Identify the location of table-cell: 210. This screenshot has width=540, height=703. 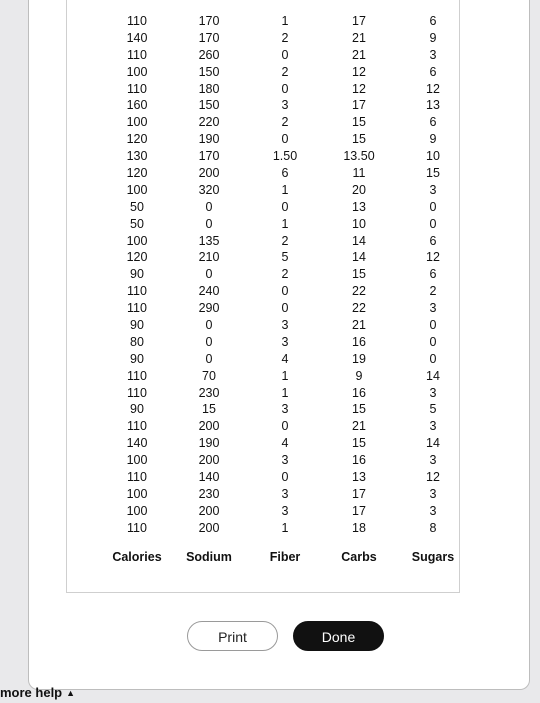
(209, 257).